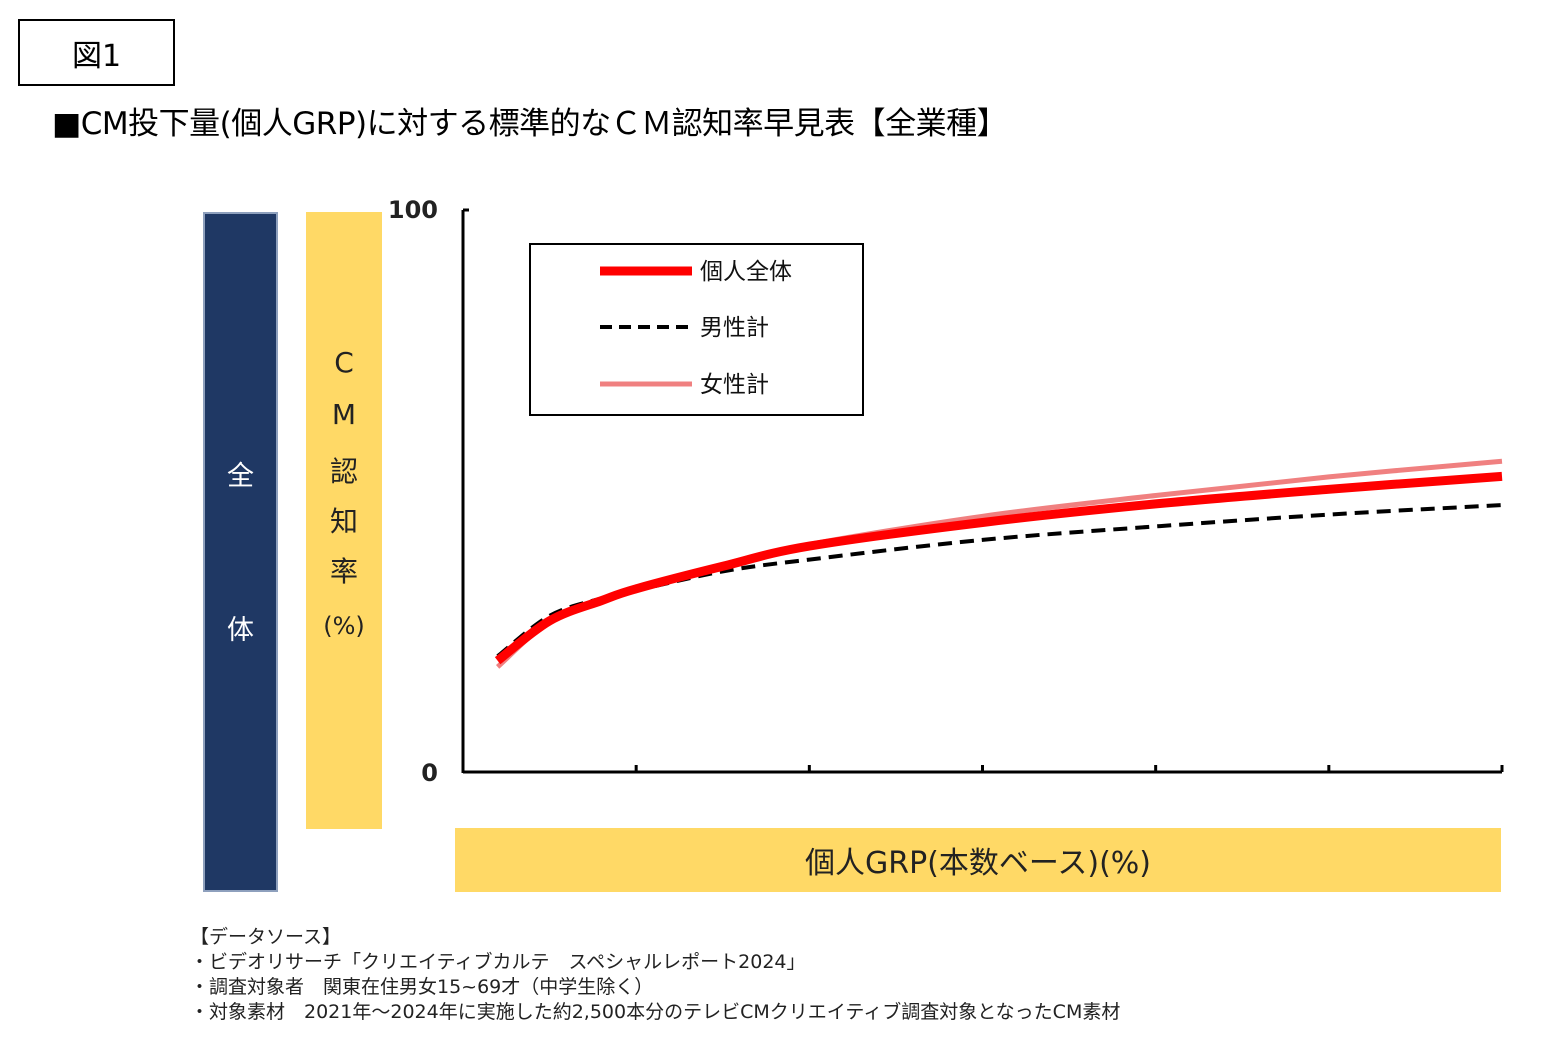 This screenshot has width=1558, height=1063. Describe the element at coordinates (240, 630) in the screenshot. I see `segment-label-bottom: 体` at that location.